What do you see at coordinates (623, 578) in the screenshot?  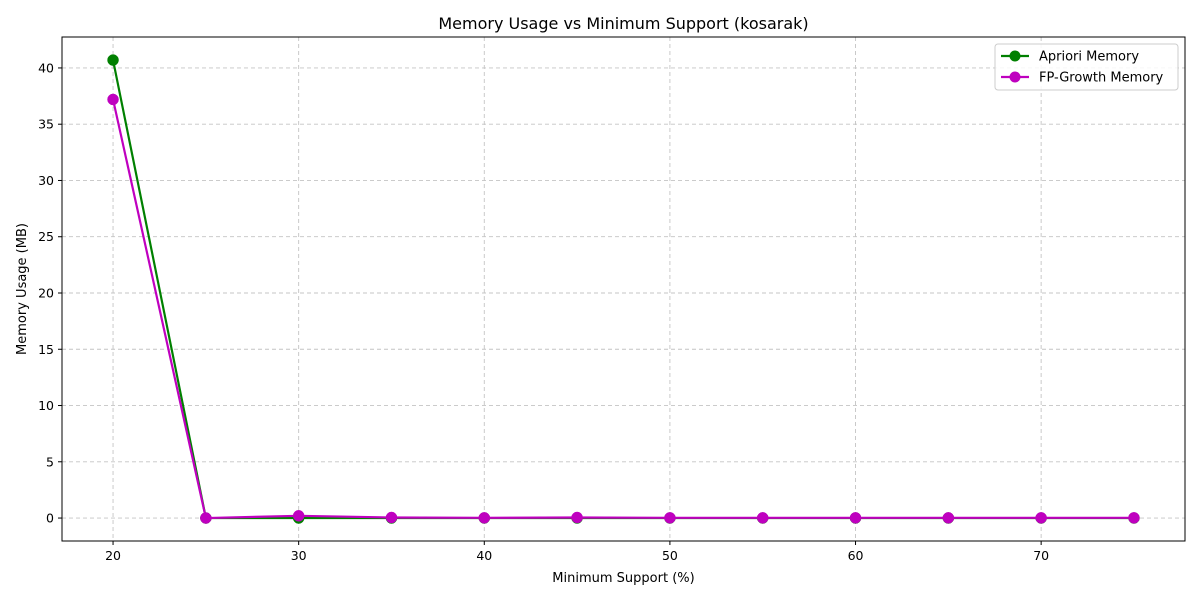 I see `x-axis-title: Minimum Support (%)` at bounding box center [623, 578].